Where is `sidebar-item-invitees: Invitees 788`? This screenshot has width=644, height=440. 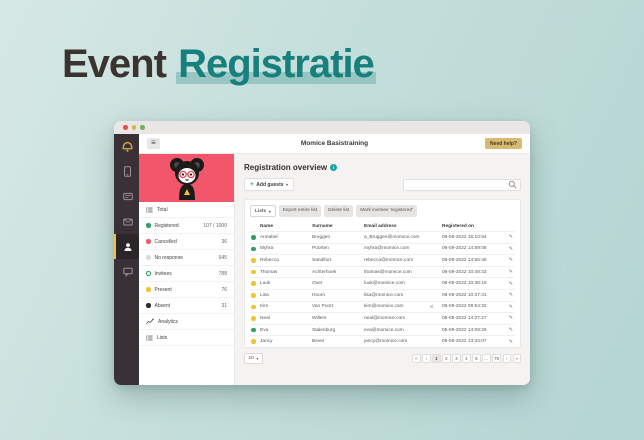 sidebar-item-invitees: Invitees 788 is located at coordinates (186, 274).